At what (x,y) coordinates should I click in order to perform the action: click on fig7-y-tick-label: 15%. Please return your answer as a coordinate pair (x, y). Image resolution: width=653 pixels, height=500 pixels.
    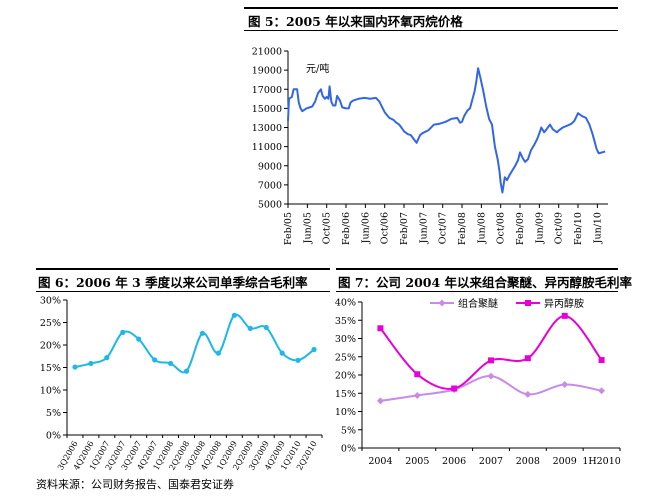
    Looking at the image, I should click on (345, 394).